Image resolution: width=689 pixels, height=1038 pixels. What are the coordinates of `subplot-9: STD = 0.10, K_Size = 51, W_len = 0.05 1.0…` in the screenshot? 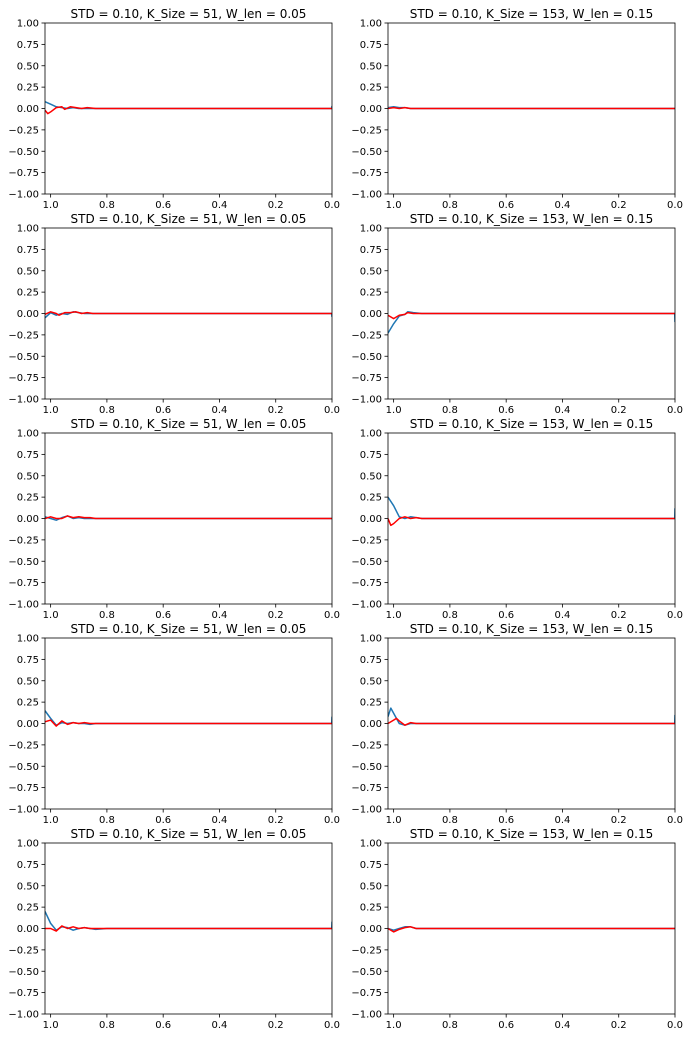 It's located at (174, 929).